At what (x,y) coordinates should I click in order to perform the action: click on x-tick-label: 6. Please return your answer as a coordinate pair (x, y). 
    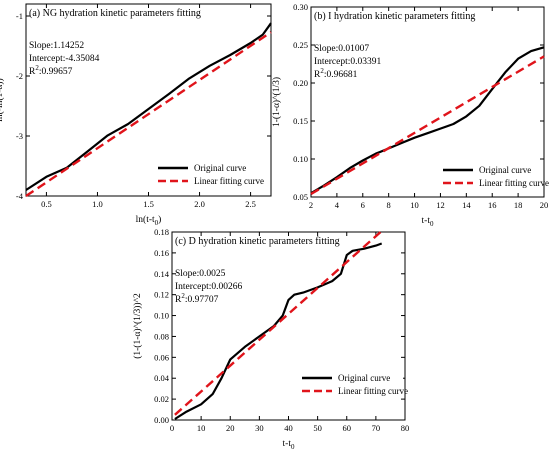
    Looking at the image, I should click on (363, 205).